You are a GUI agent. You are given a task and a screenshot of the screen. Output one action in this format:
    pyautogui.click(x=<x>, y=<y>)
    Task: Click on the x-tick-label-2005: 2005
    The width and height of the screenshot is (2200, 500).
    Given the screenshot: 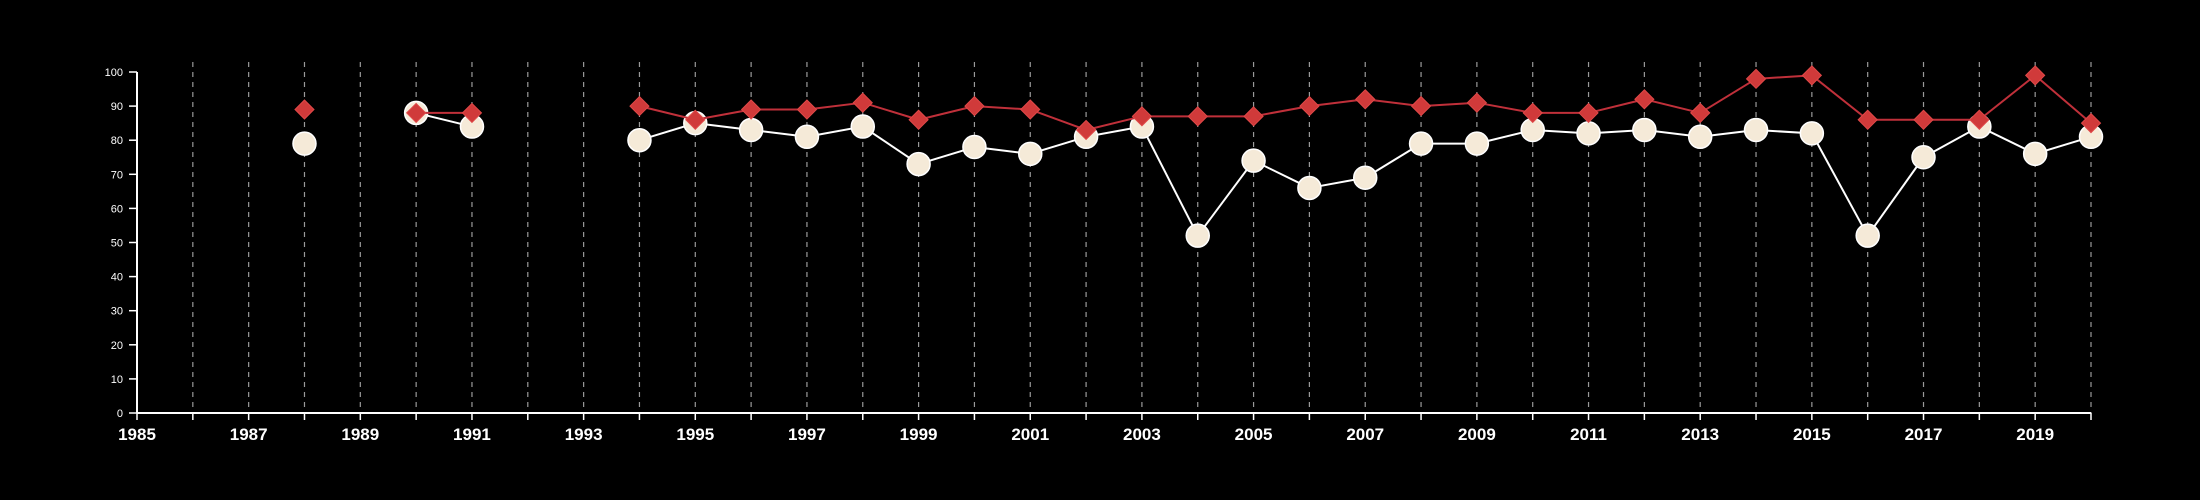 What is the action you would take?
    pyautogui.click(x=1254, y=434)
    